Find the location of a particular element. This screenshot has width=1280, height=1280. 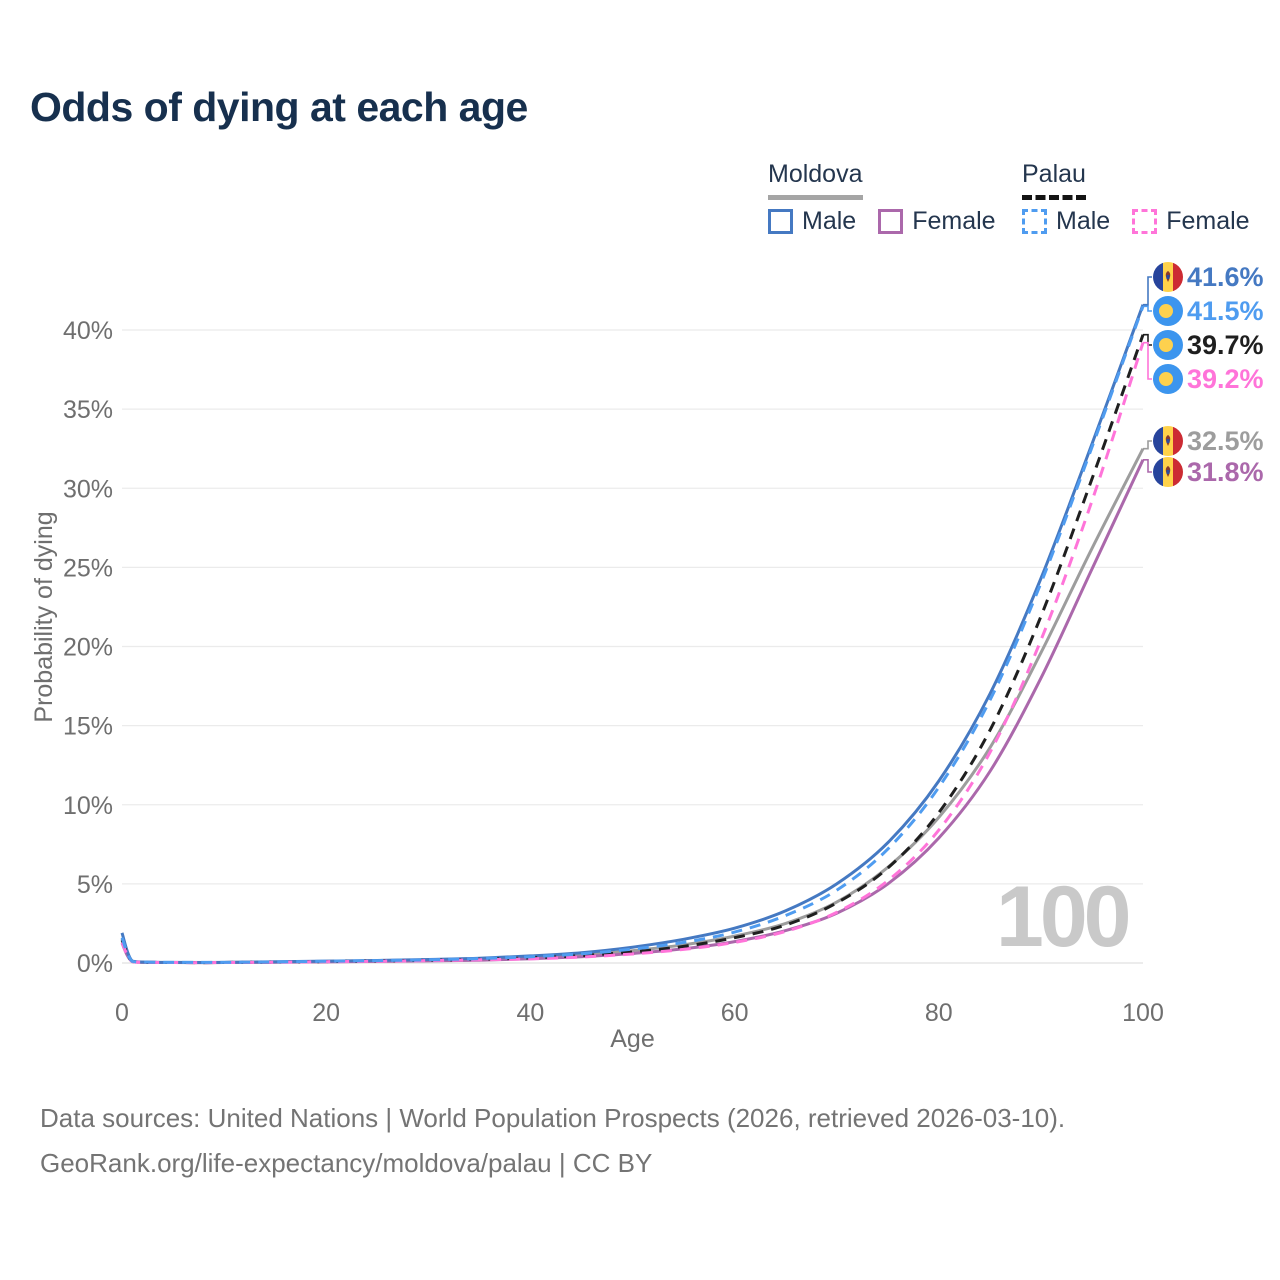

x-axis-title: Age is located at coordinates (632, 1039).